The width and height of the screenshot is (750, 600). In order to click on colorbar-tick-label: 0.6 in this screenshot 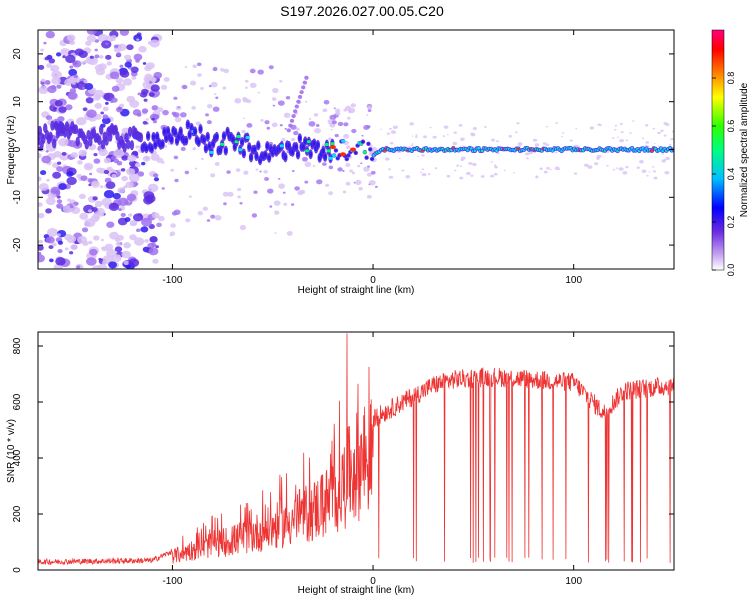, I will do `click(731, 126)`.